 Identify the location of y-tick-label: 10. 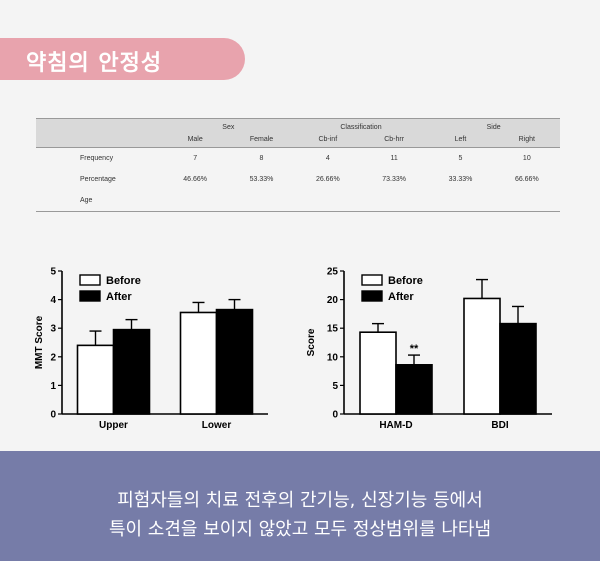
(333, 357).